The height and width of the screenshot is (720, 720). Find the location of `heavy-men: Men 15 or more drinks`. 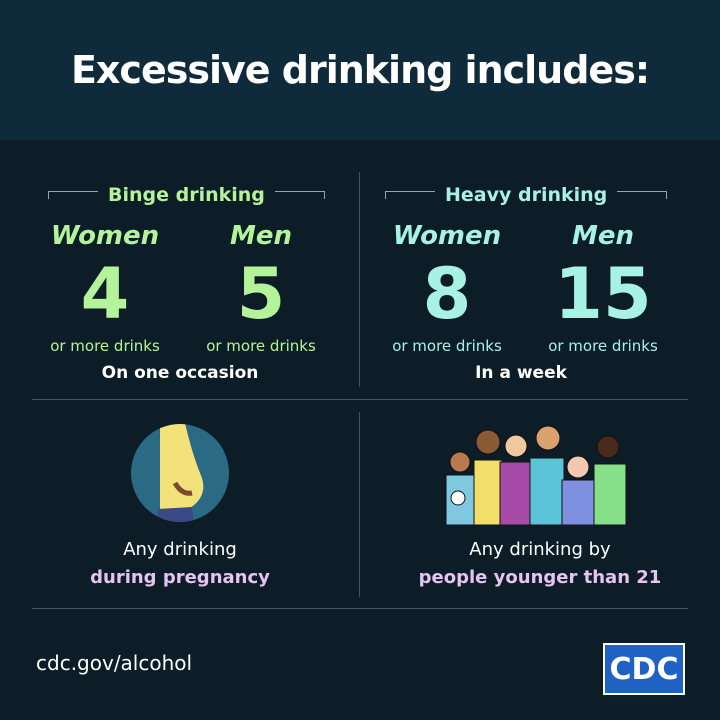

heavy-men: Men 15 or more drinks is located at coordinates (603, 288).